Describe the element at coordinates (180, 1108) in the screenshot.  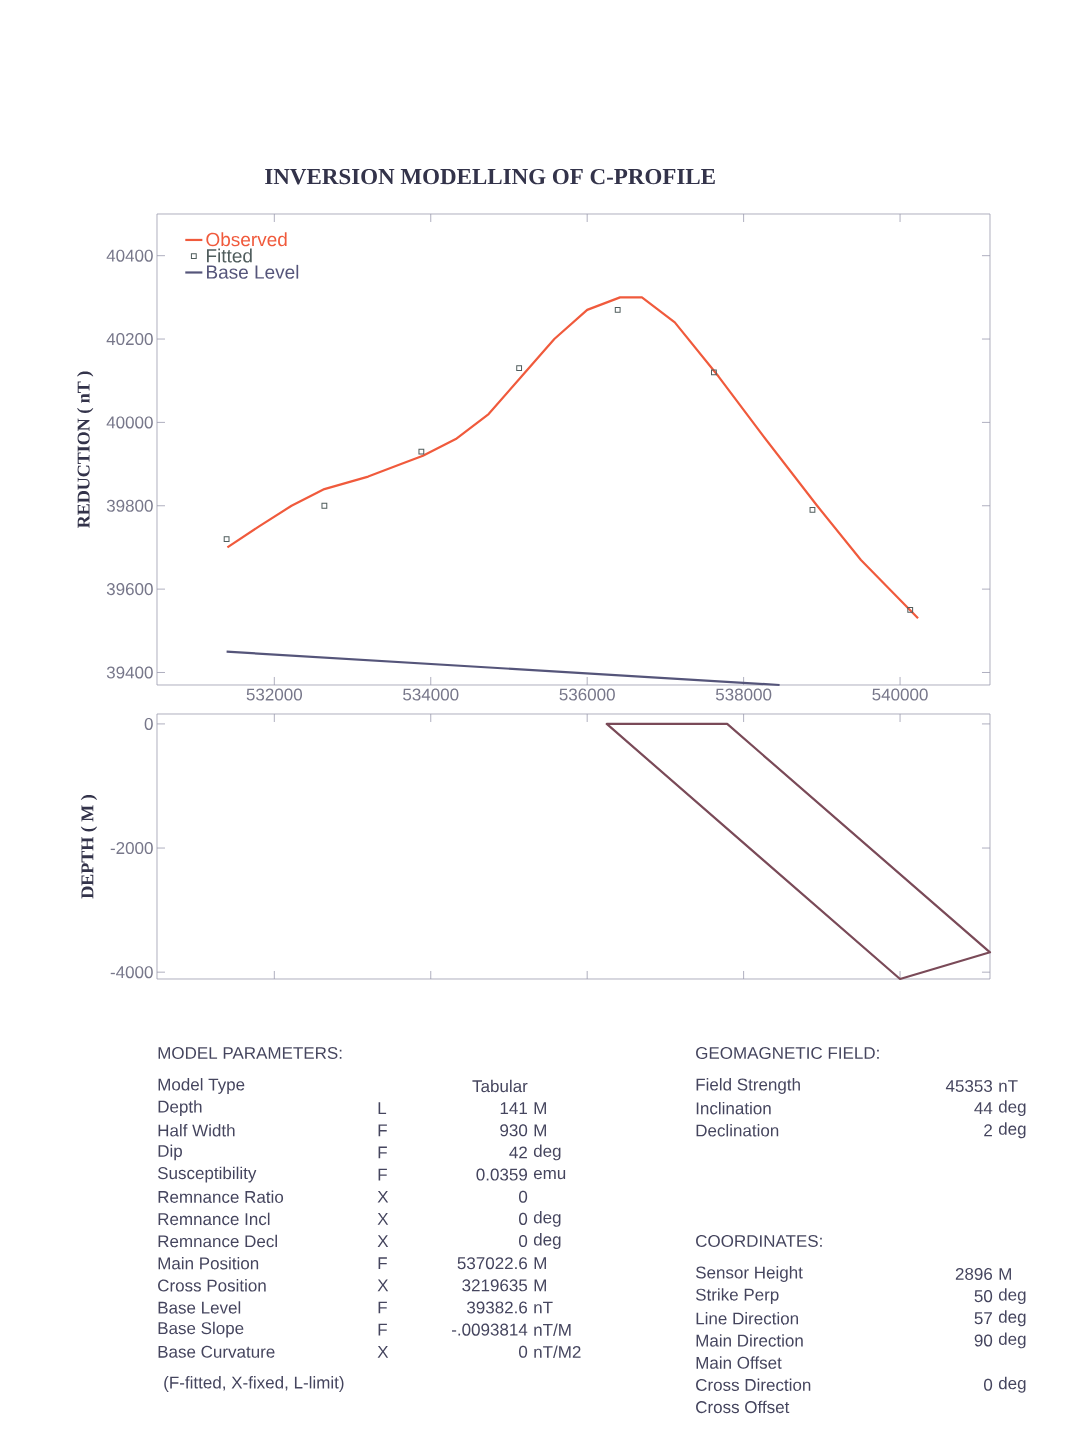
I see `text: Depth` at that location.